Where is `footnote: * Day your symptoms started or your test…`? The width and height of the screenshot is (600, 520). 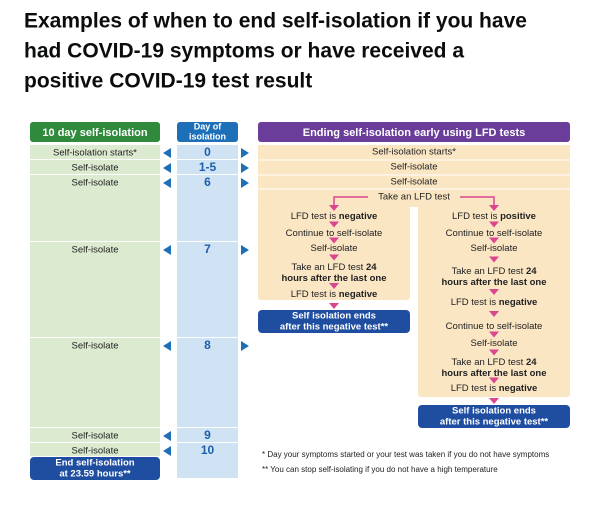
footnote: * Day your symptoms started or your test… is located at coordinates (405, 454).